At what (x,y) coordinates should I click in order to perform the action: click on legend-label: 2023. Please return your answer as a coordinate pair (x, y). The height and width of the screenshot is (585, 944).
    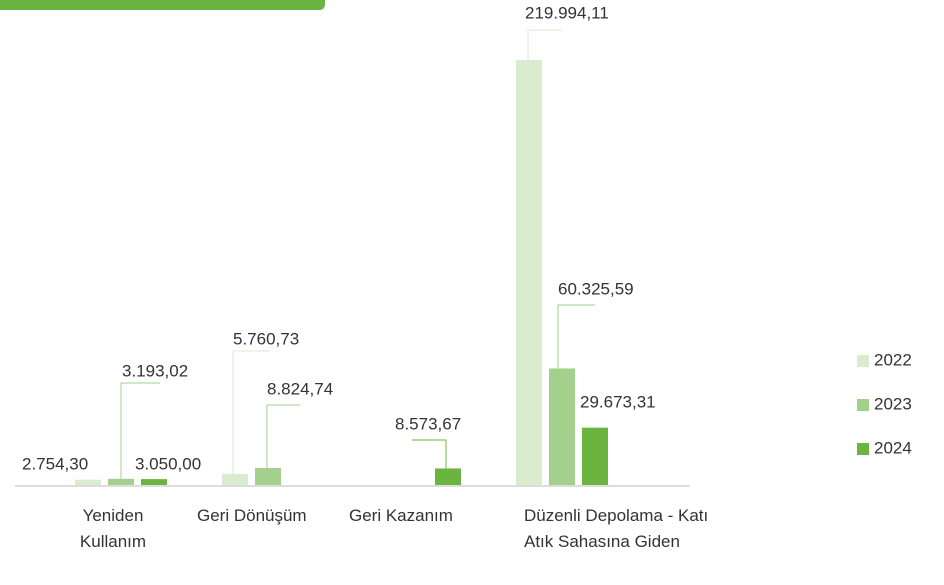
    Looking at the image, I should click on (893, 403).